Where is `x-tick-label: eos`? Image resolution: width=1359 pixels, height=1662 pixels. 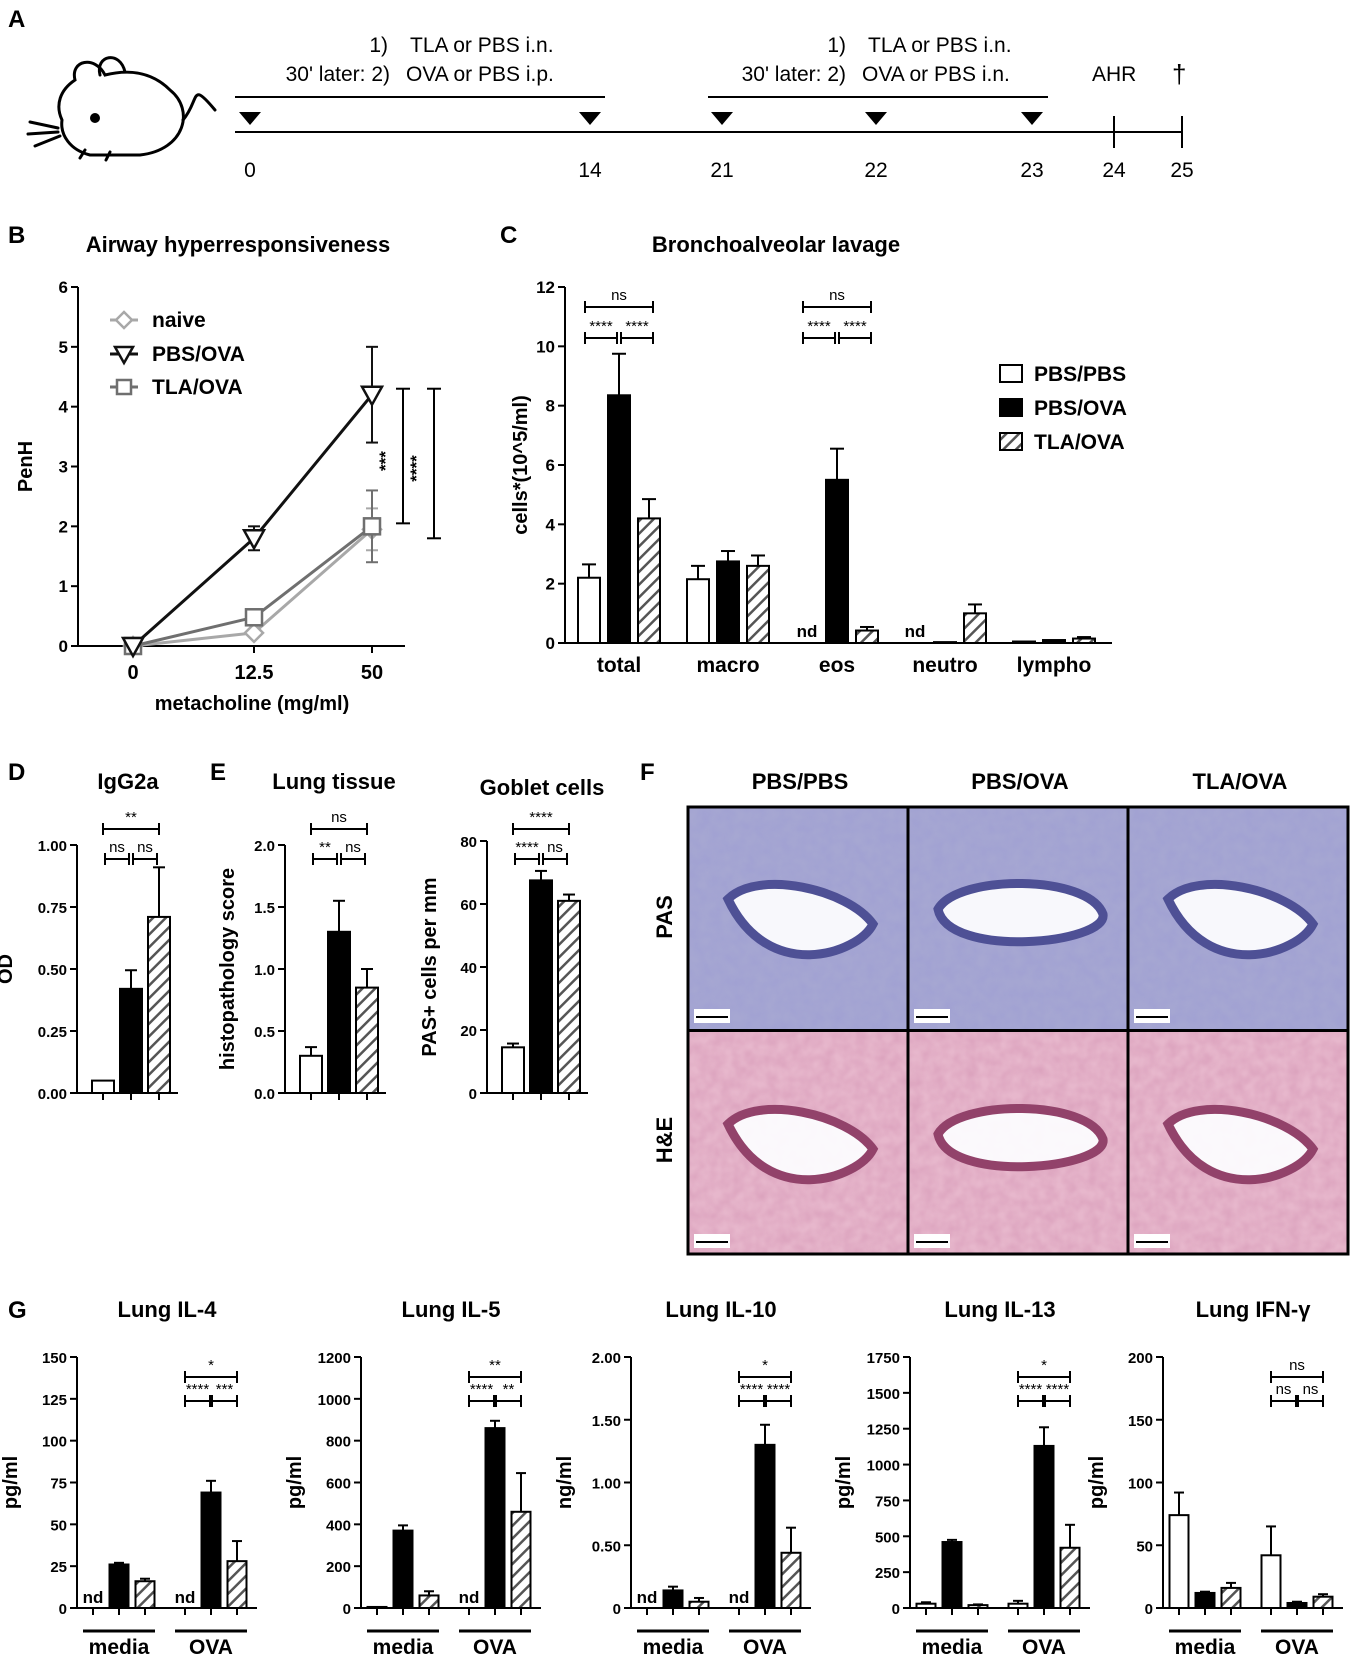 x-tick-label: eos is located at coordinates (837, 665).